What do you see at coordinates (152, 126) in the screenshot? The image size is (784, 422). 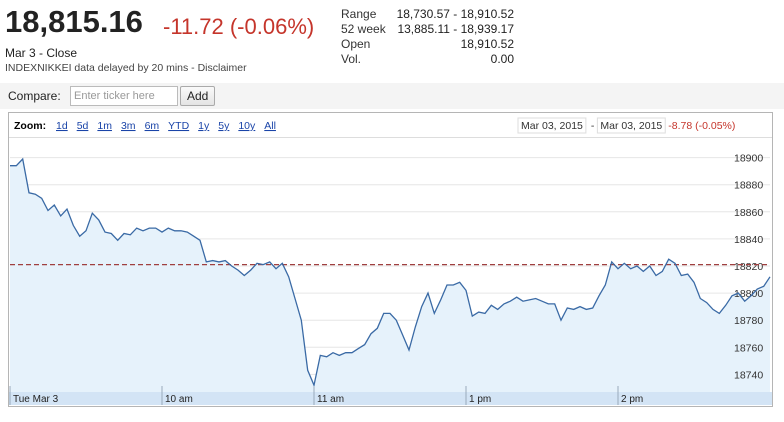 I see `zoom-option: 6m` at bounding box center [152, 126].